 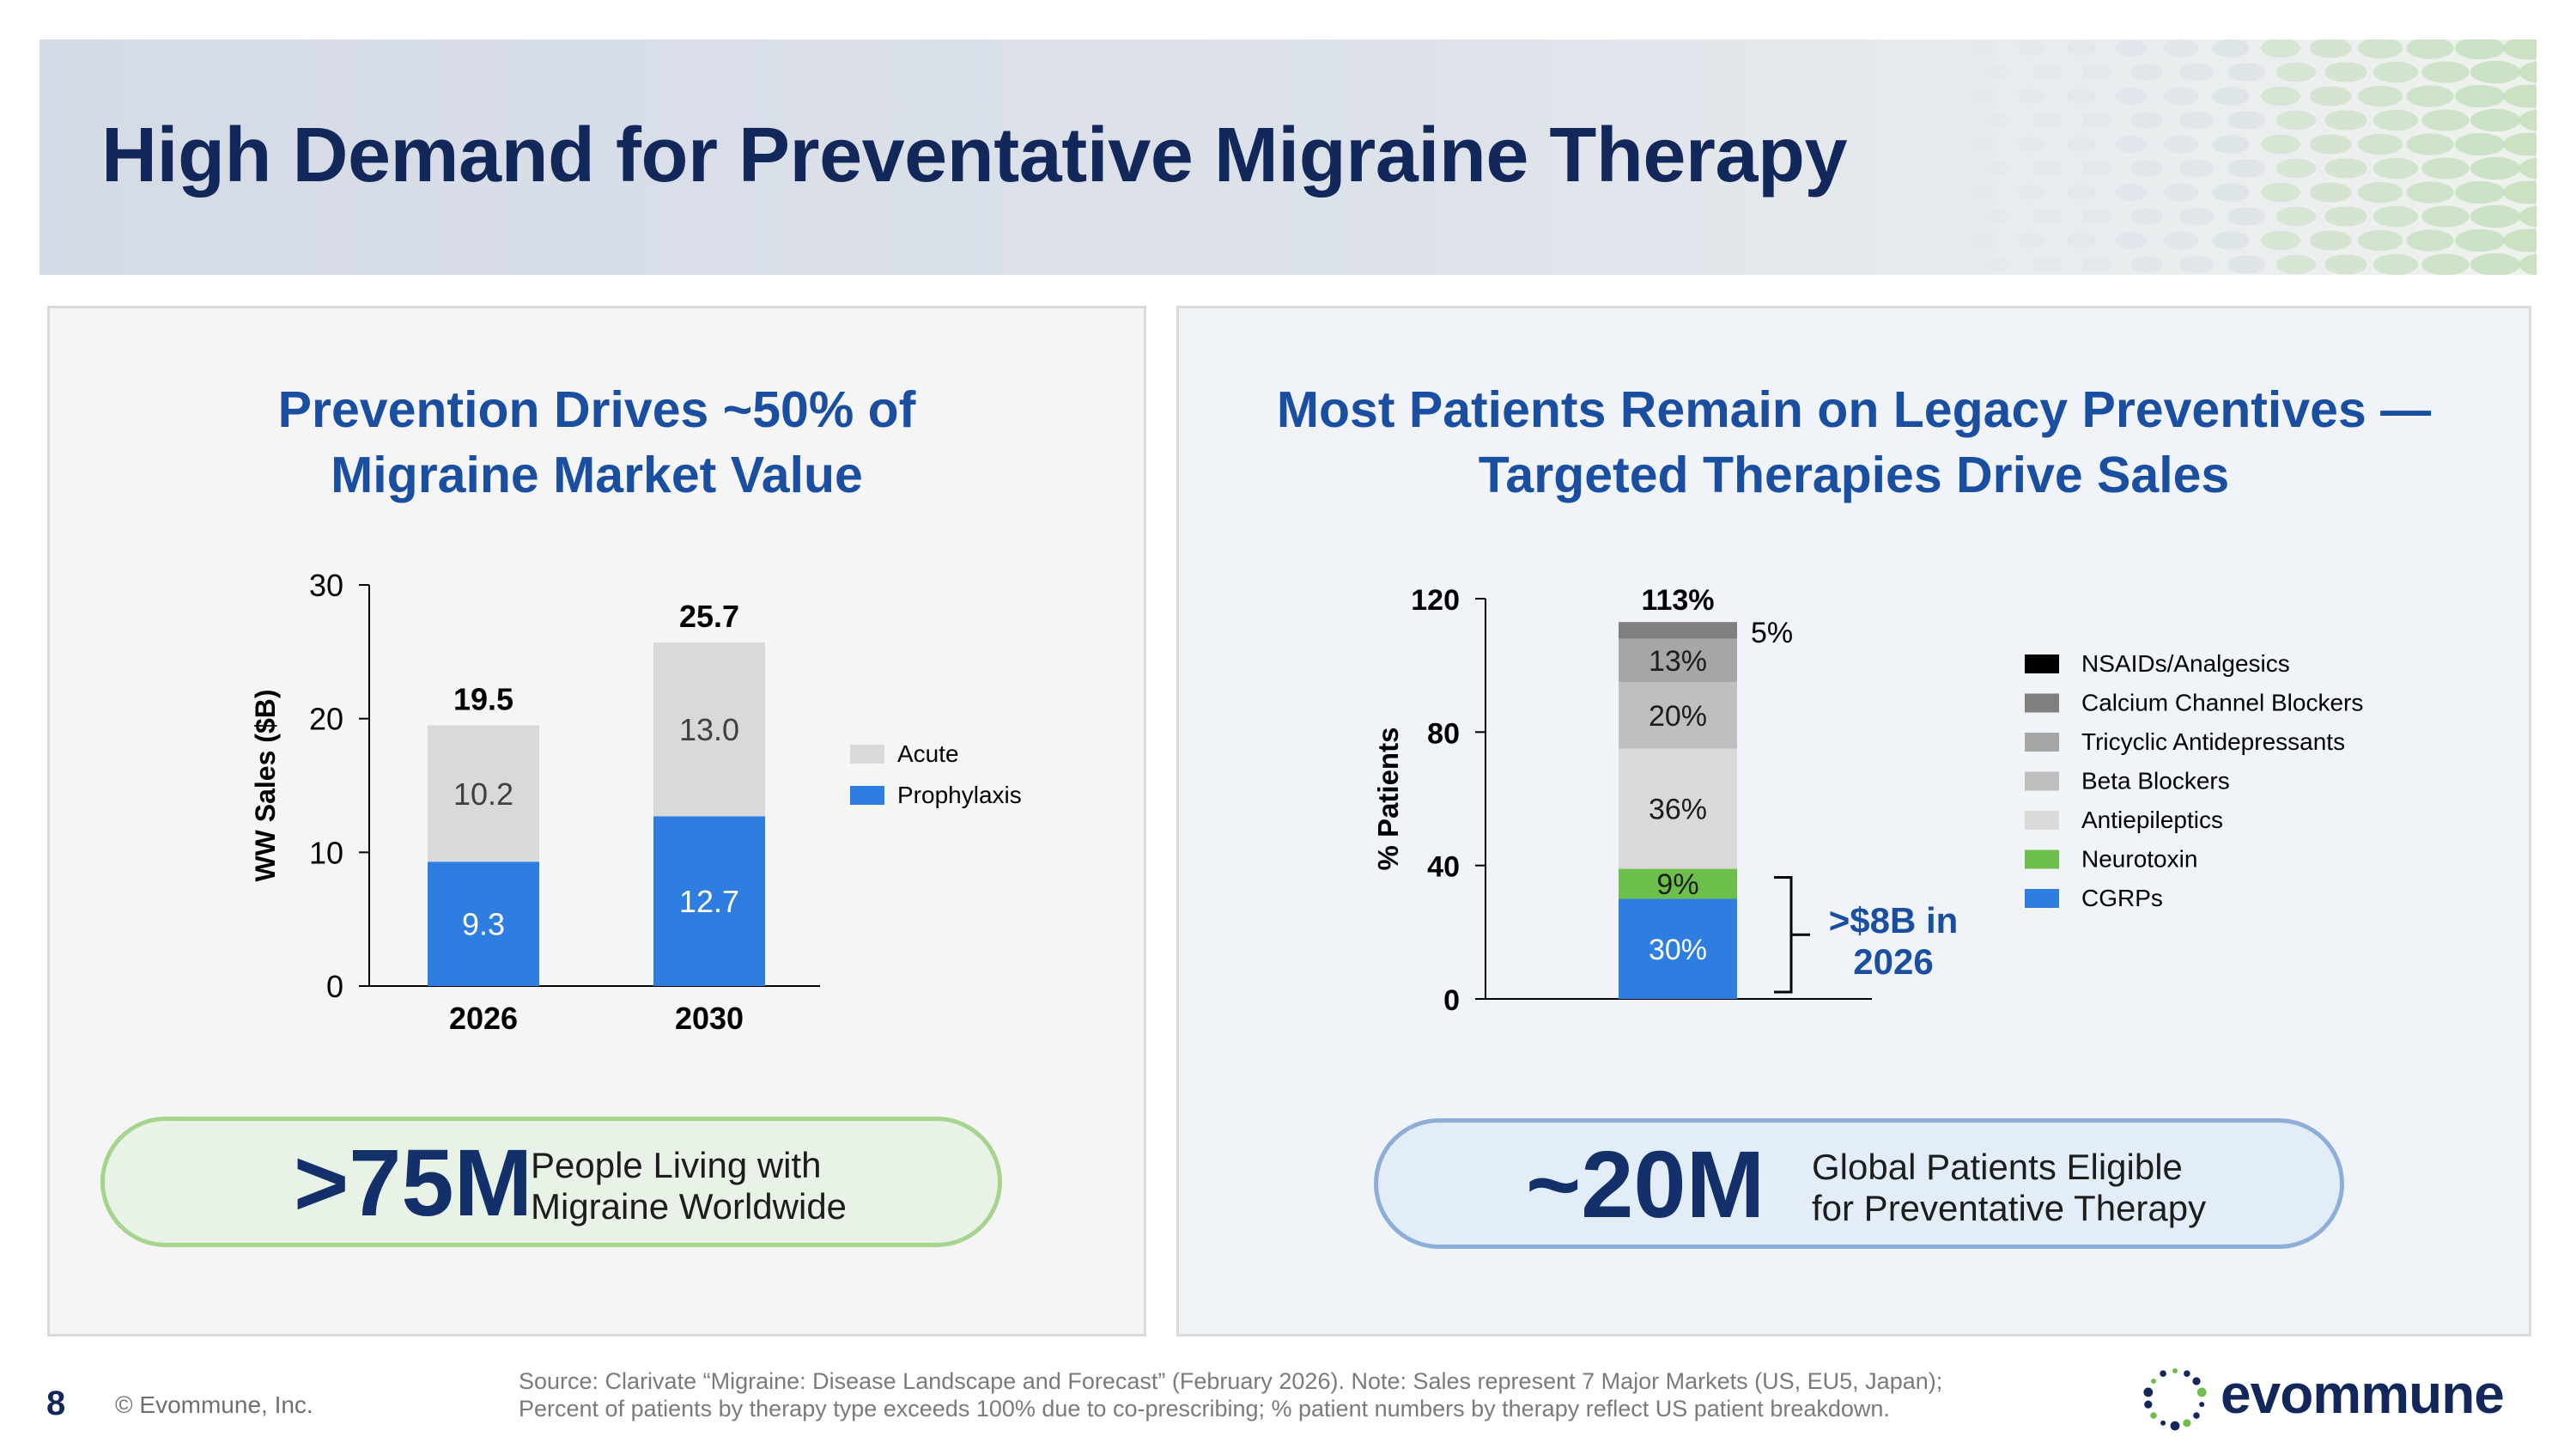 I want to click on company-logo: evommune, so click(x=2338, y=1396).